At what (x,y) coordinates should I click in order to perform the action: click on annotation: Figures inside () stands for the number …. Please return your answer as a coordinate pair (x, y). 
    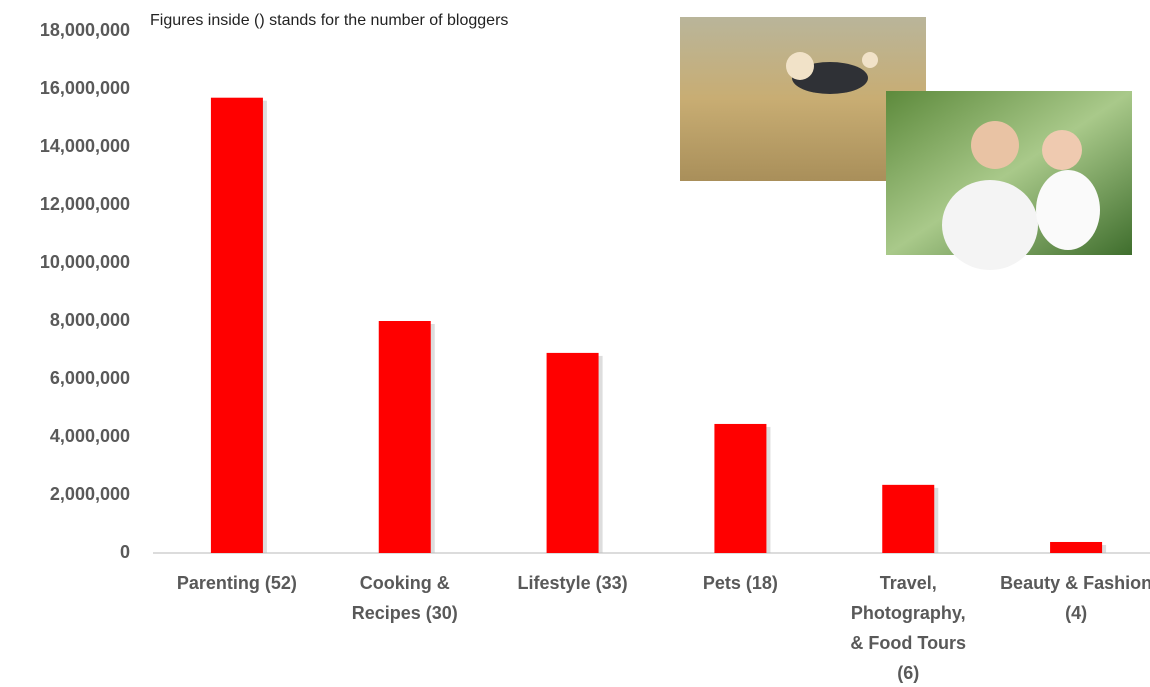
    Looking at the image, I should click on (329, 20).